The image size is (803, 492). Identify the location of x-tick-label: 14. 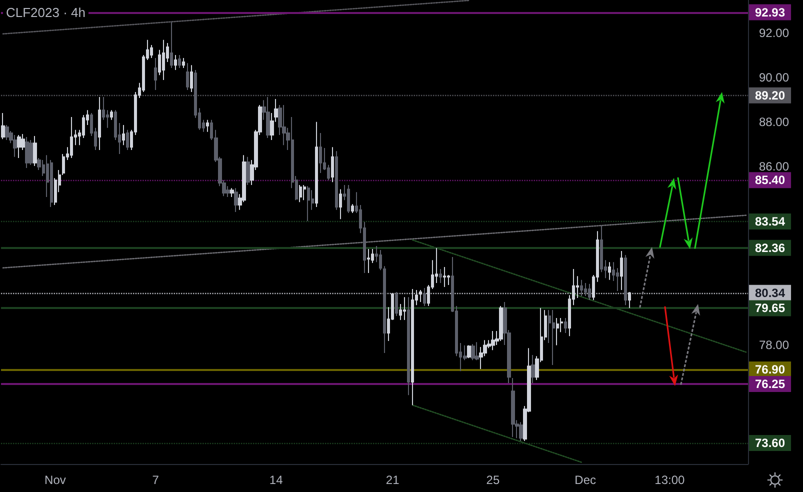
(276, 480).